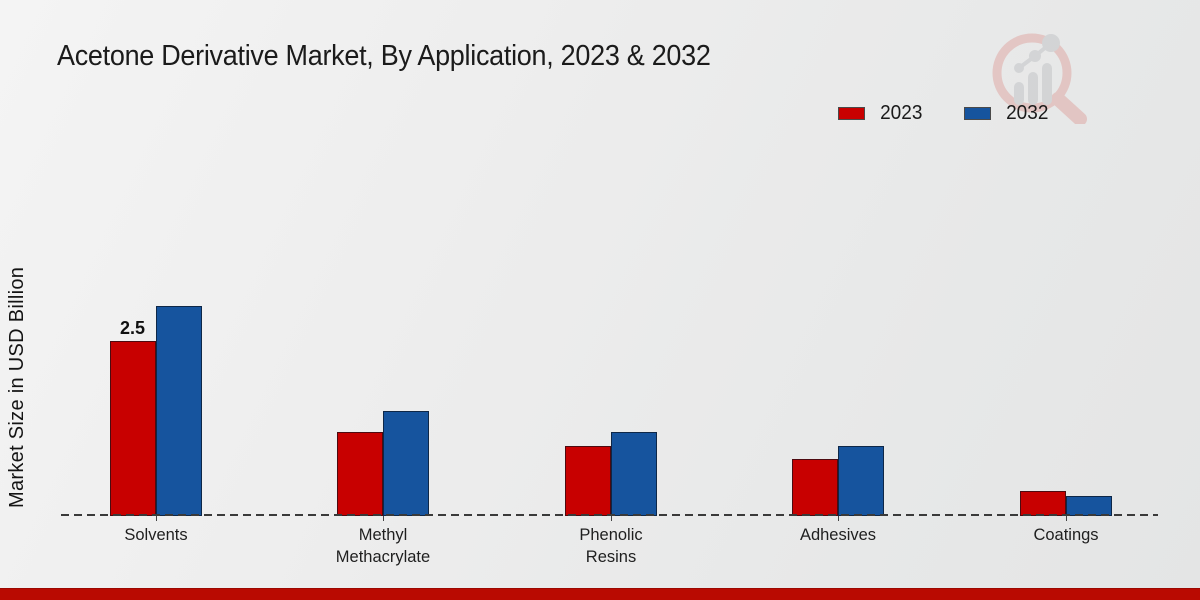  What do you see at coordinates (1088, 506) in the screenshot?
I see `bar-2032-coatings` at bounding box center [1088, 506].